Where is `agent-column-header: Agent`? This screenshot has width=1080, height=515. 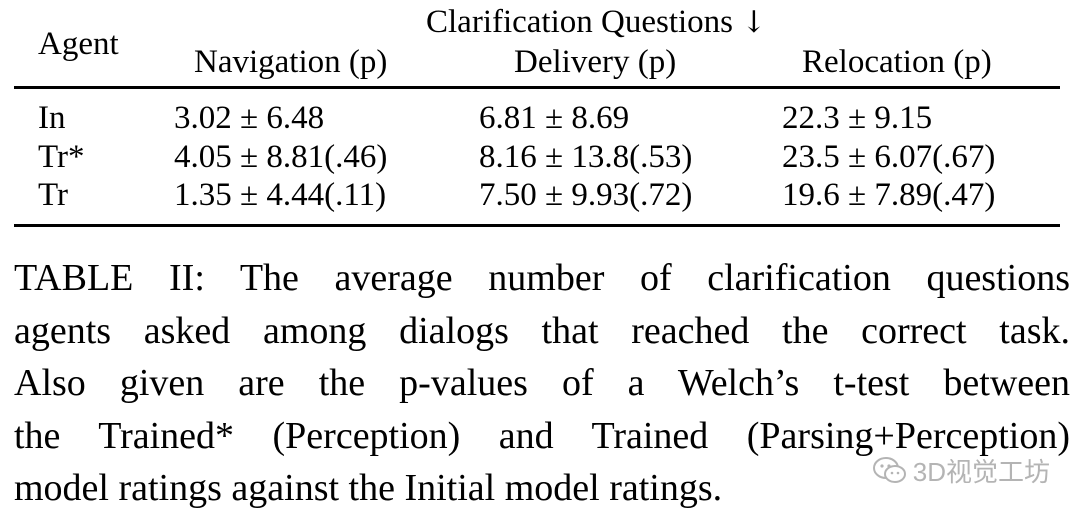
agent-column-header: Agent is located at coordinates (78, 44).